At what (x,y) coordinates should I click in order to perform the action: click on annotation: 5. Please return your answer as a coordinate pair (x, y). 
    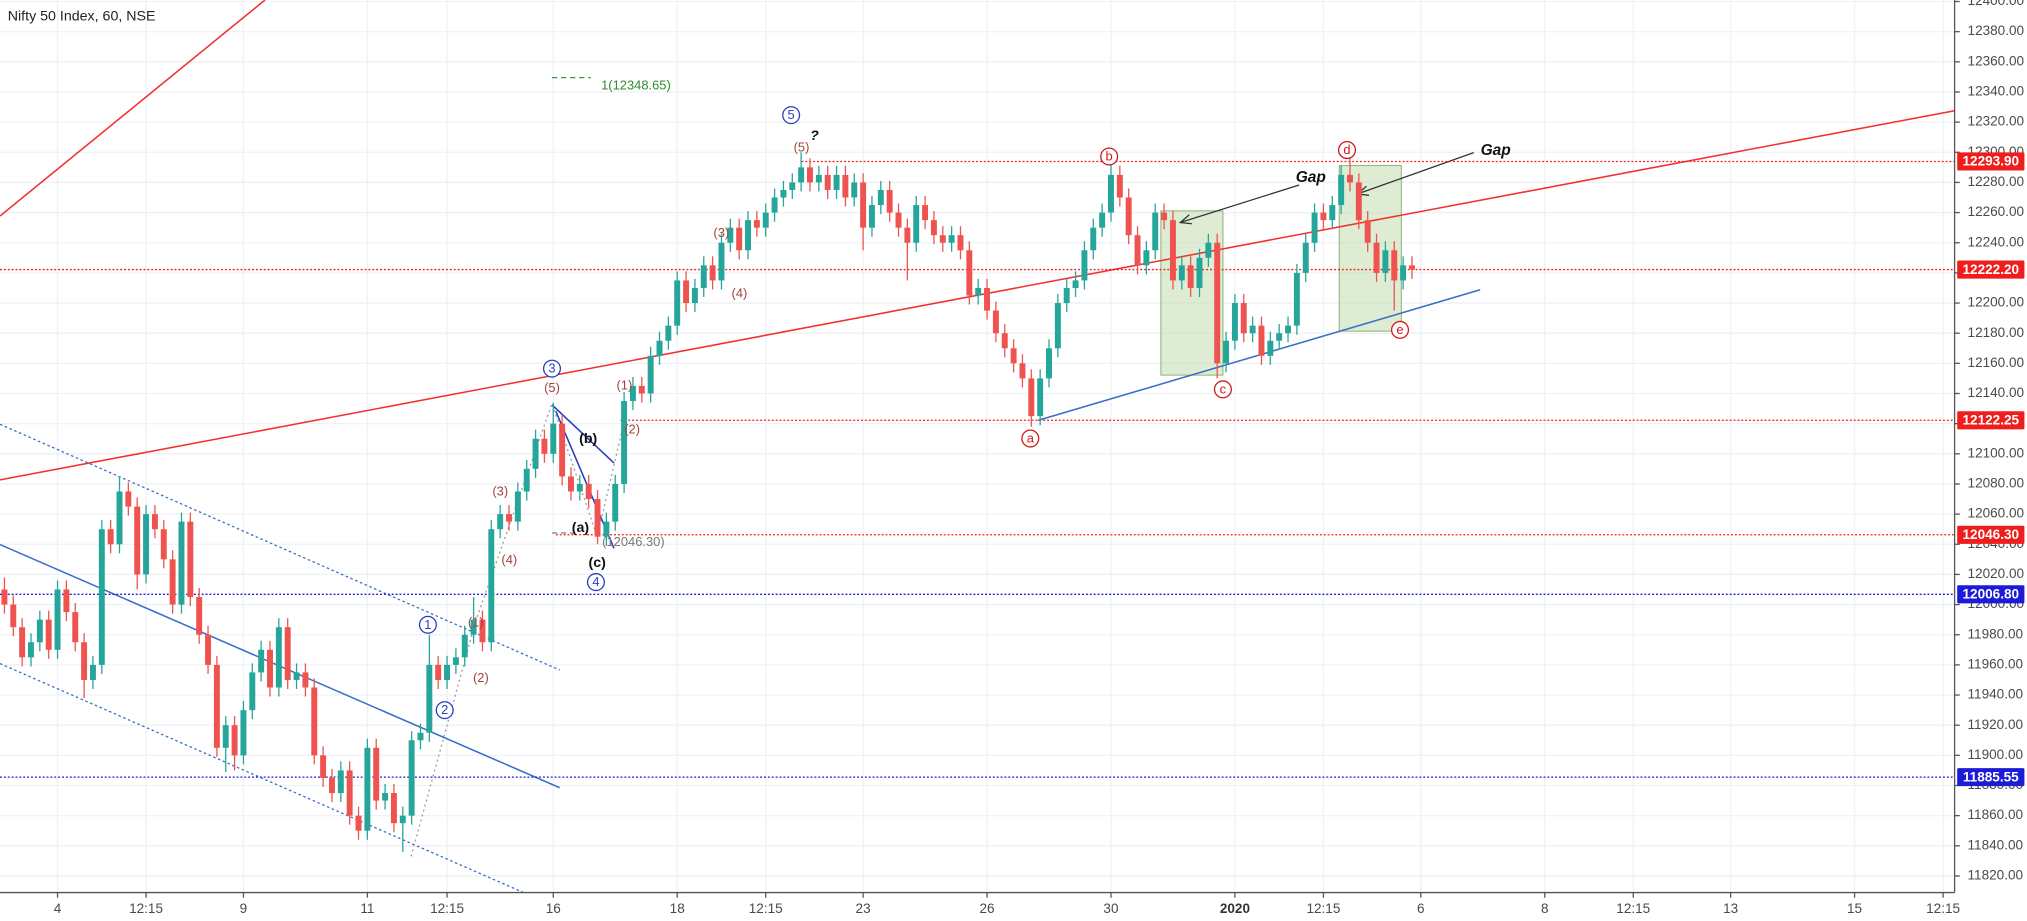
    Looking at the image, I should click on (791, 114).